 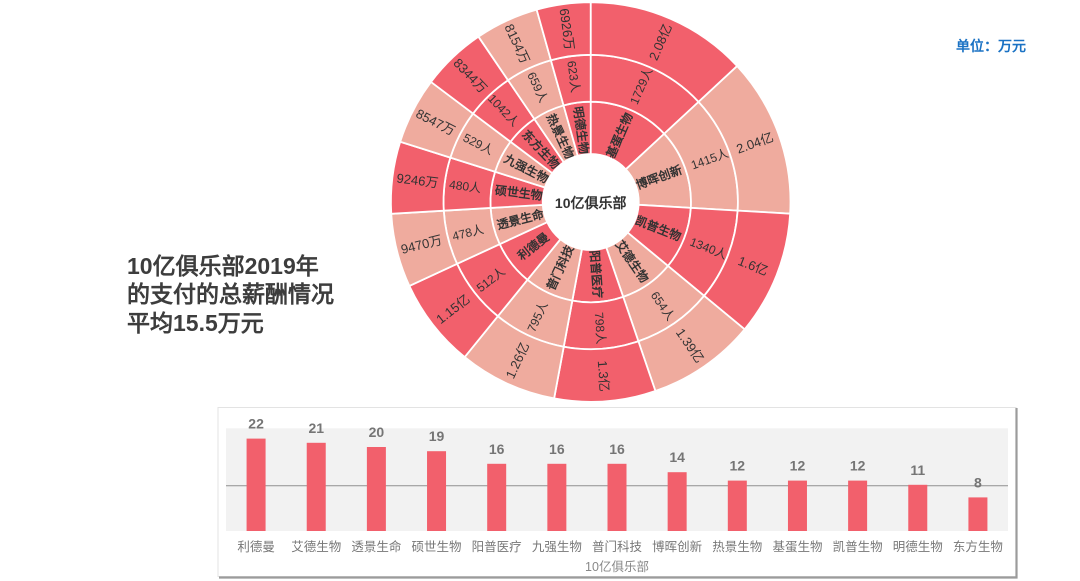 What do you see at coordinates (417, 180) in the screenshot?
I see `svg-text: 9246万` at bounding box center [417, 180].